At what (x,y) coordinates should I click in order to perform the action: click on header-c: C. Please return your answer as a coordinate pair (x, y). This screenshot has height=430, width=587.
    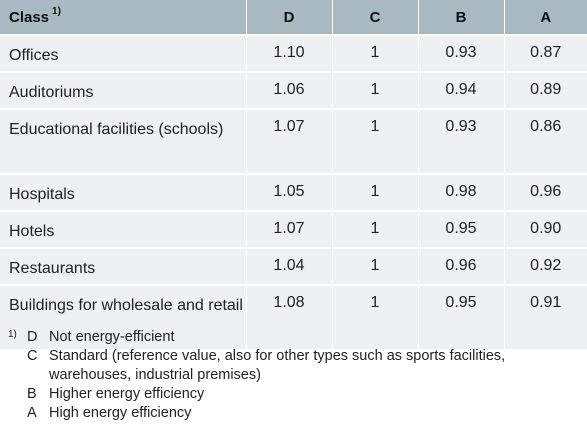
    Looking at the image, I should click on (374, 17).